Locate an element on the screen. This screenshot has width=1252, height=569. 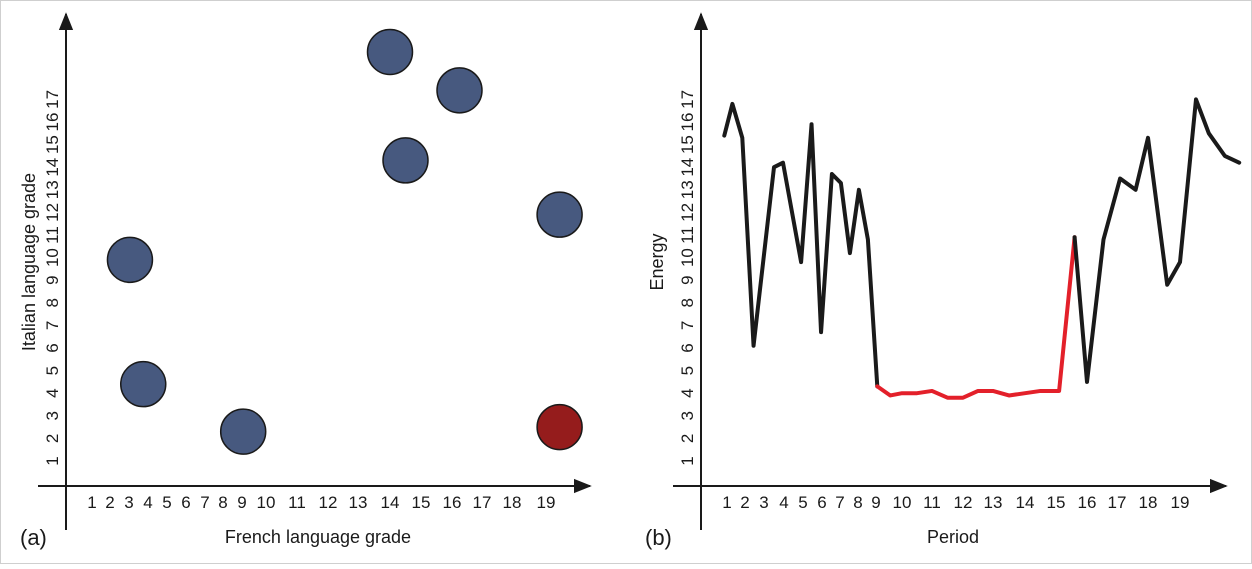
panel-b-x-tick-label: 18 is located at coordinates (1148, 502).